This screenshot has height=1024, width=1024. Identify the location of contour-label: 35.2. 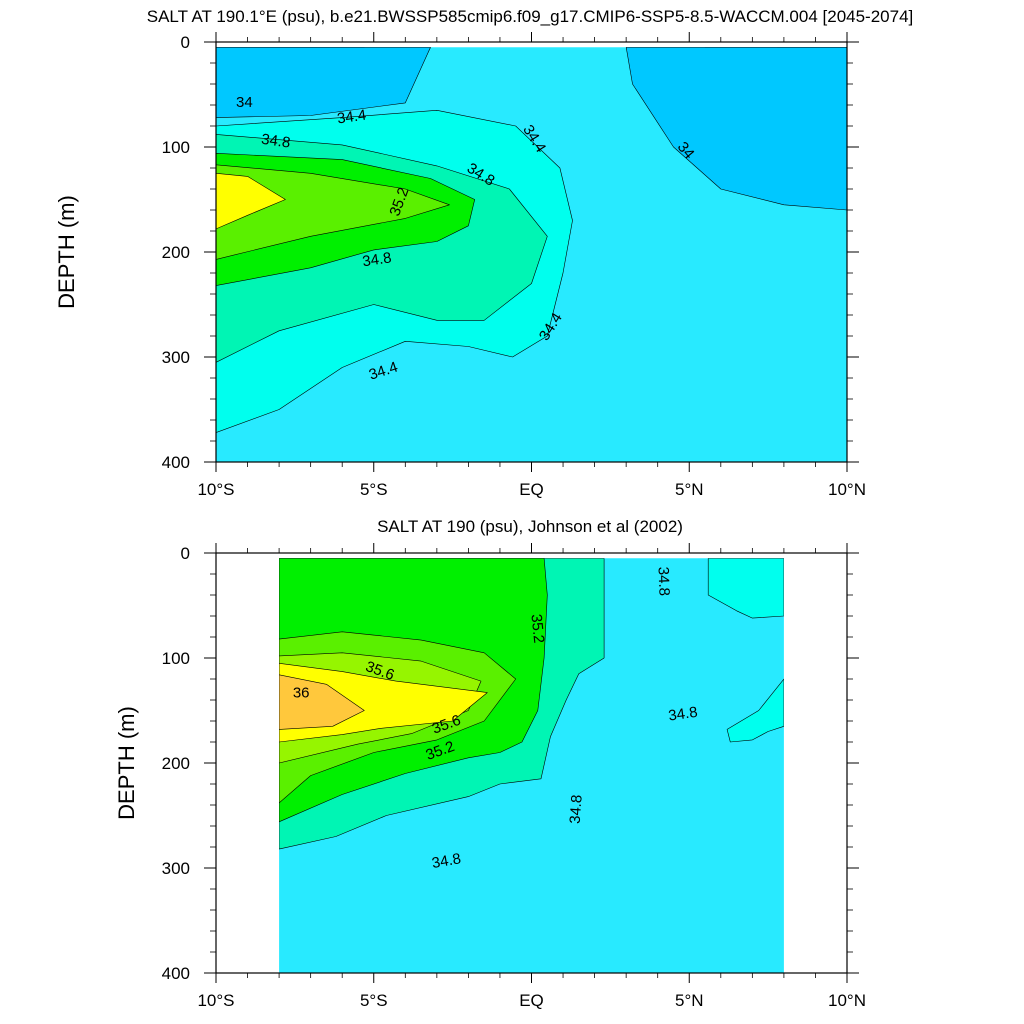
(537, 628).